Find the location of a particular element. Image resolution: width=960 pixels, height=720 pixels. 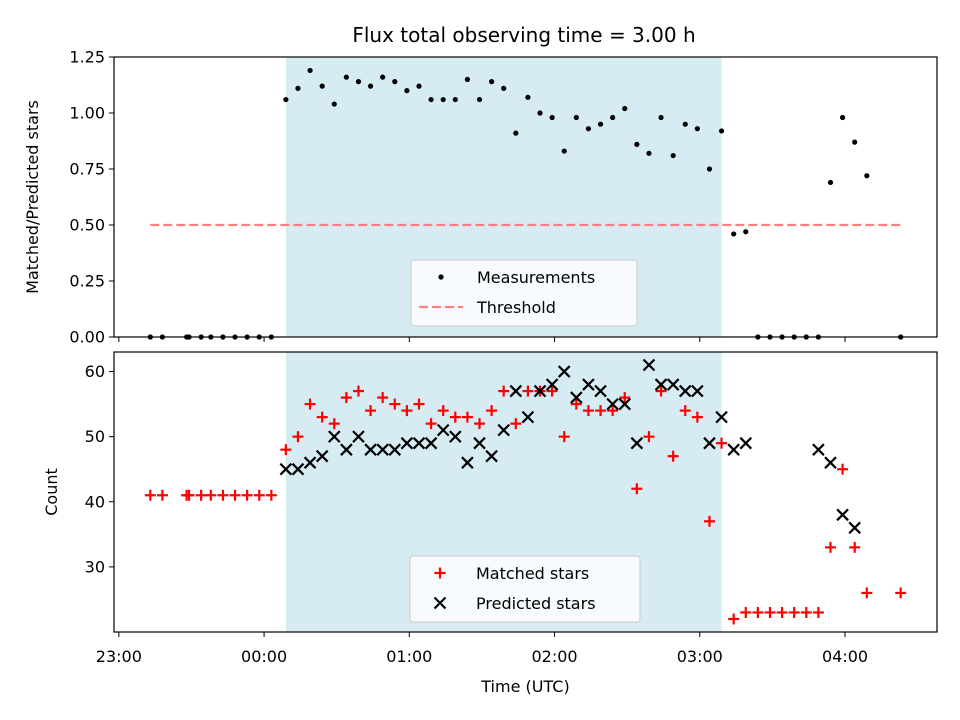

x-tick-label: 02:00 is located at coordinates (554, 656).